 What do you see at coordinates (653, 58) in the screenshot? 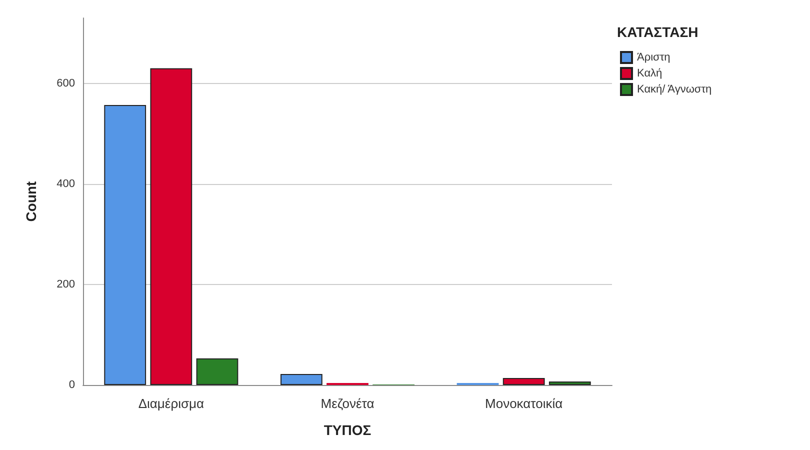
I see `legend-label: Άριστη` at bounding box center [653, 58].